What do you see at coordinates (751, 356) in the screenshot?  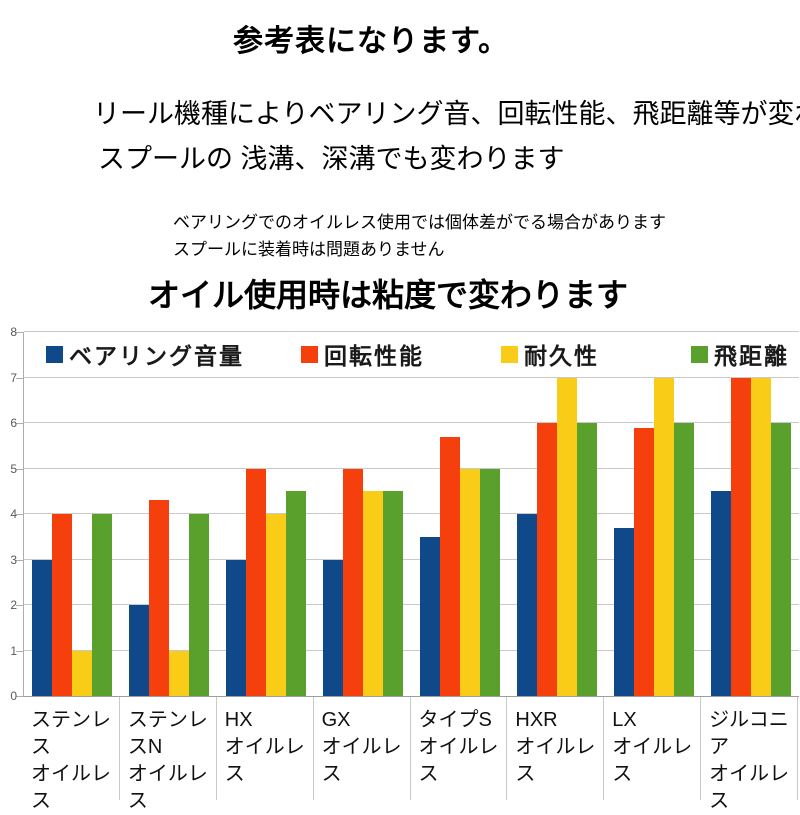 I see `legend-label: 飛距離` at bounding box center [751, 356].